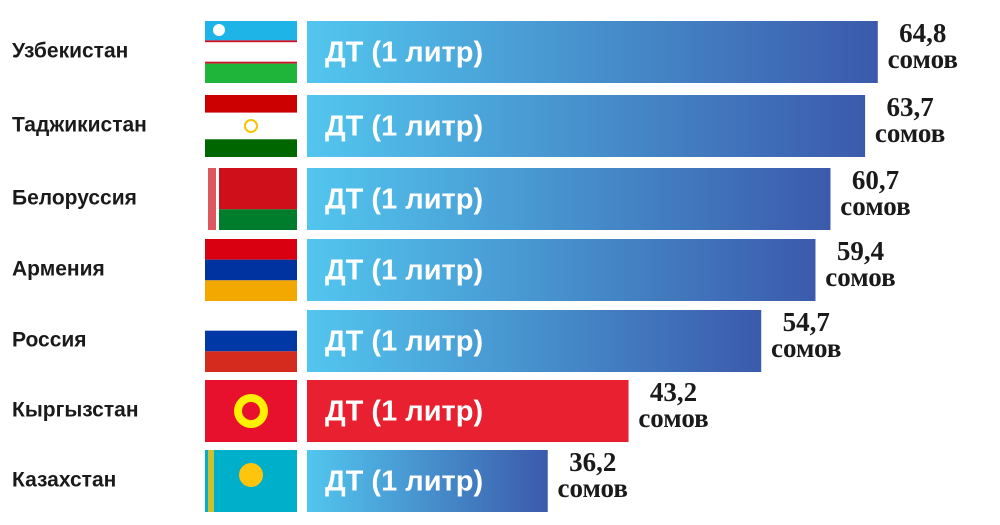  I want to click on value-label: 54,7 сомов, so click(806, 335).